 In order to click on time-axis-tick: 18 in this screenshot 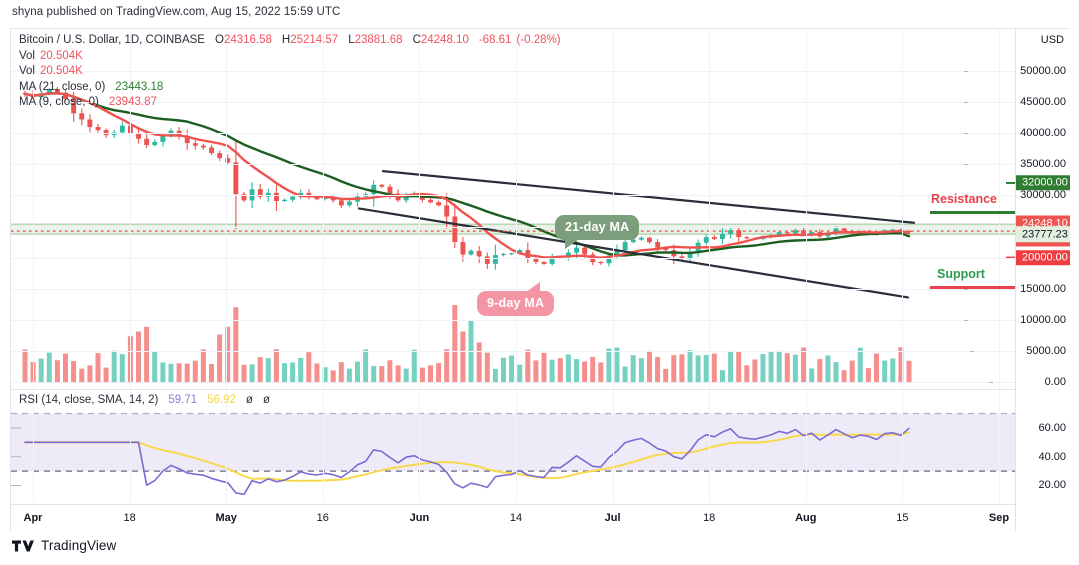, I will do `click(129, 518)`.